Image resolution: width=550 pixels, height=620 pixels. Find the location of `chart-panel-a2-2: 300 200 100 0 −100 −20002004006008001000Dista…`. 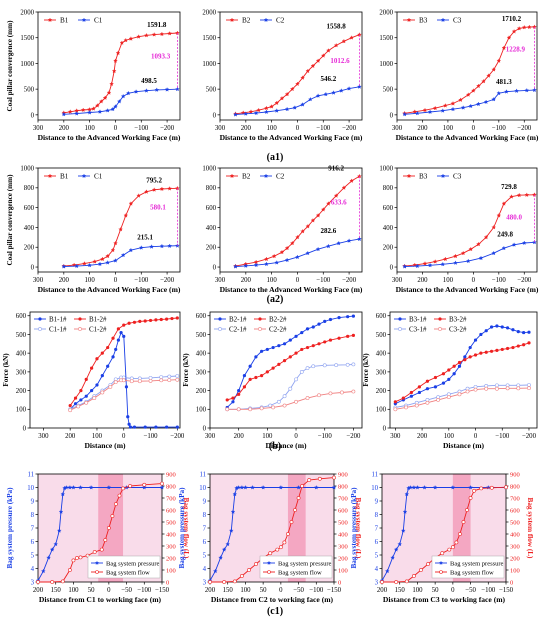

chart-panel-a2-2: 300 200 100 0 −100 −20002004006008001000Dista… is located at coordinates (282, 229).